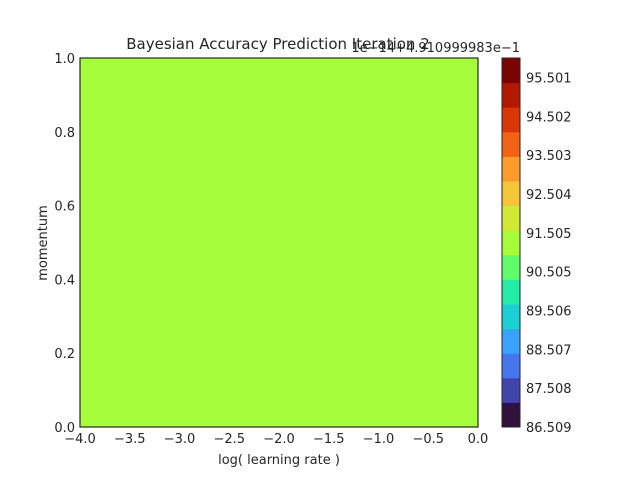 Image resolution: width=640 pixels, height=480 pixels. I want to click on x-tick-label: −4.0, so click(80, 439).